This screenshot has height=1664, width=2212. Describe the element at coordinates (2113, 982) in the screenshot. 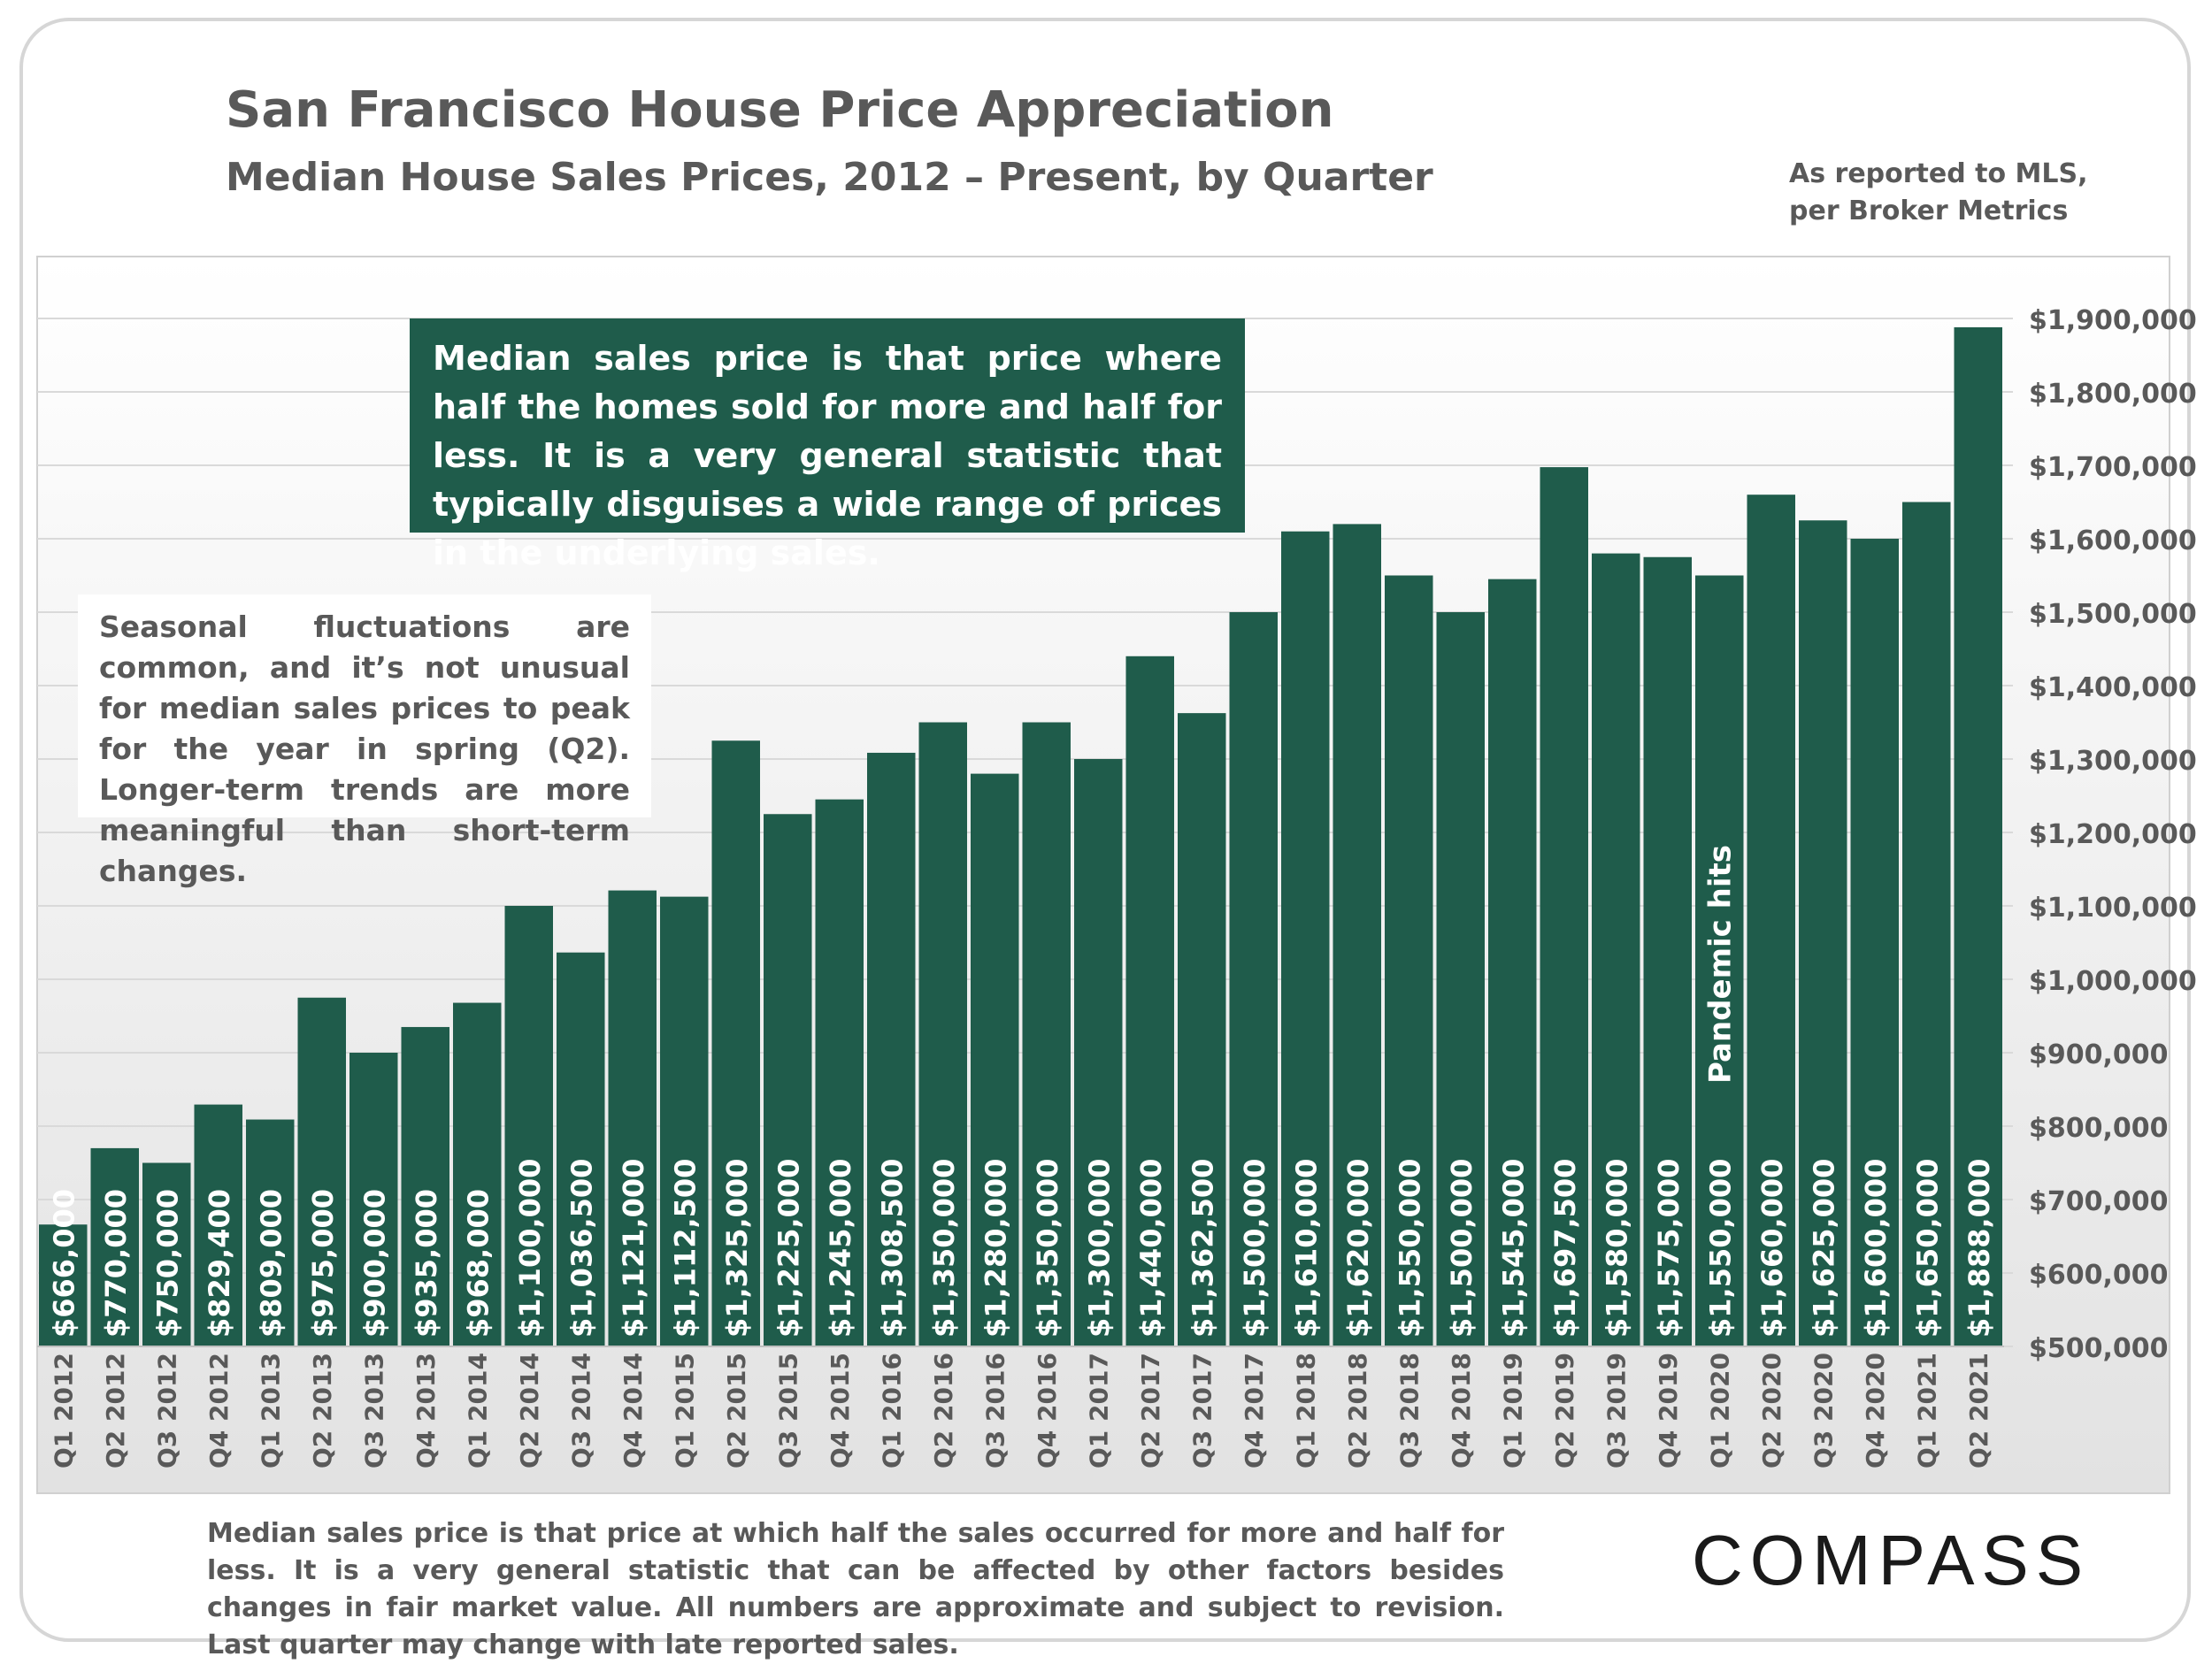

I see `y-tick-label: $1,000,000` at that location.